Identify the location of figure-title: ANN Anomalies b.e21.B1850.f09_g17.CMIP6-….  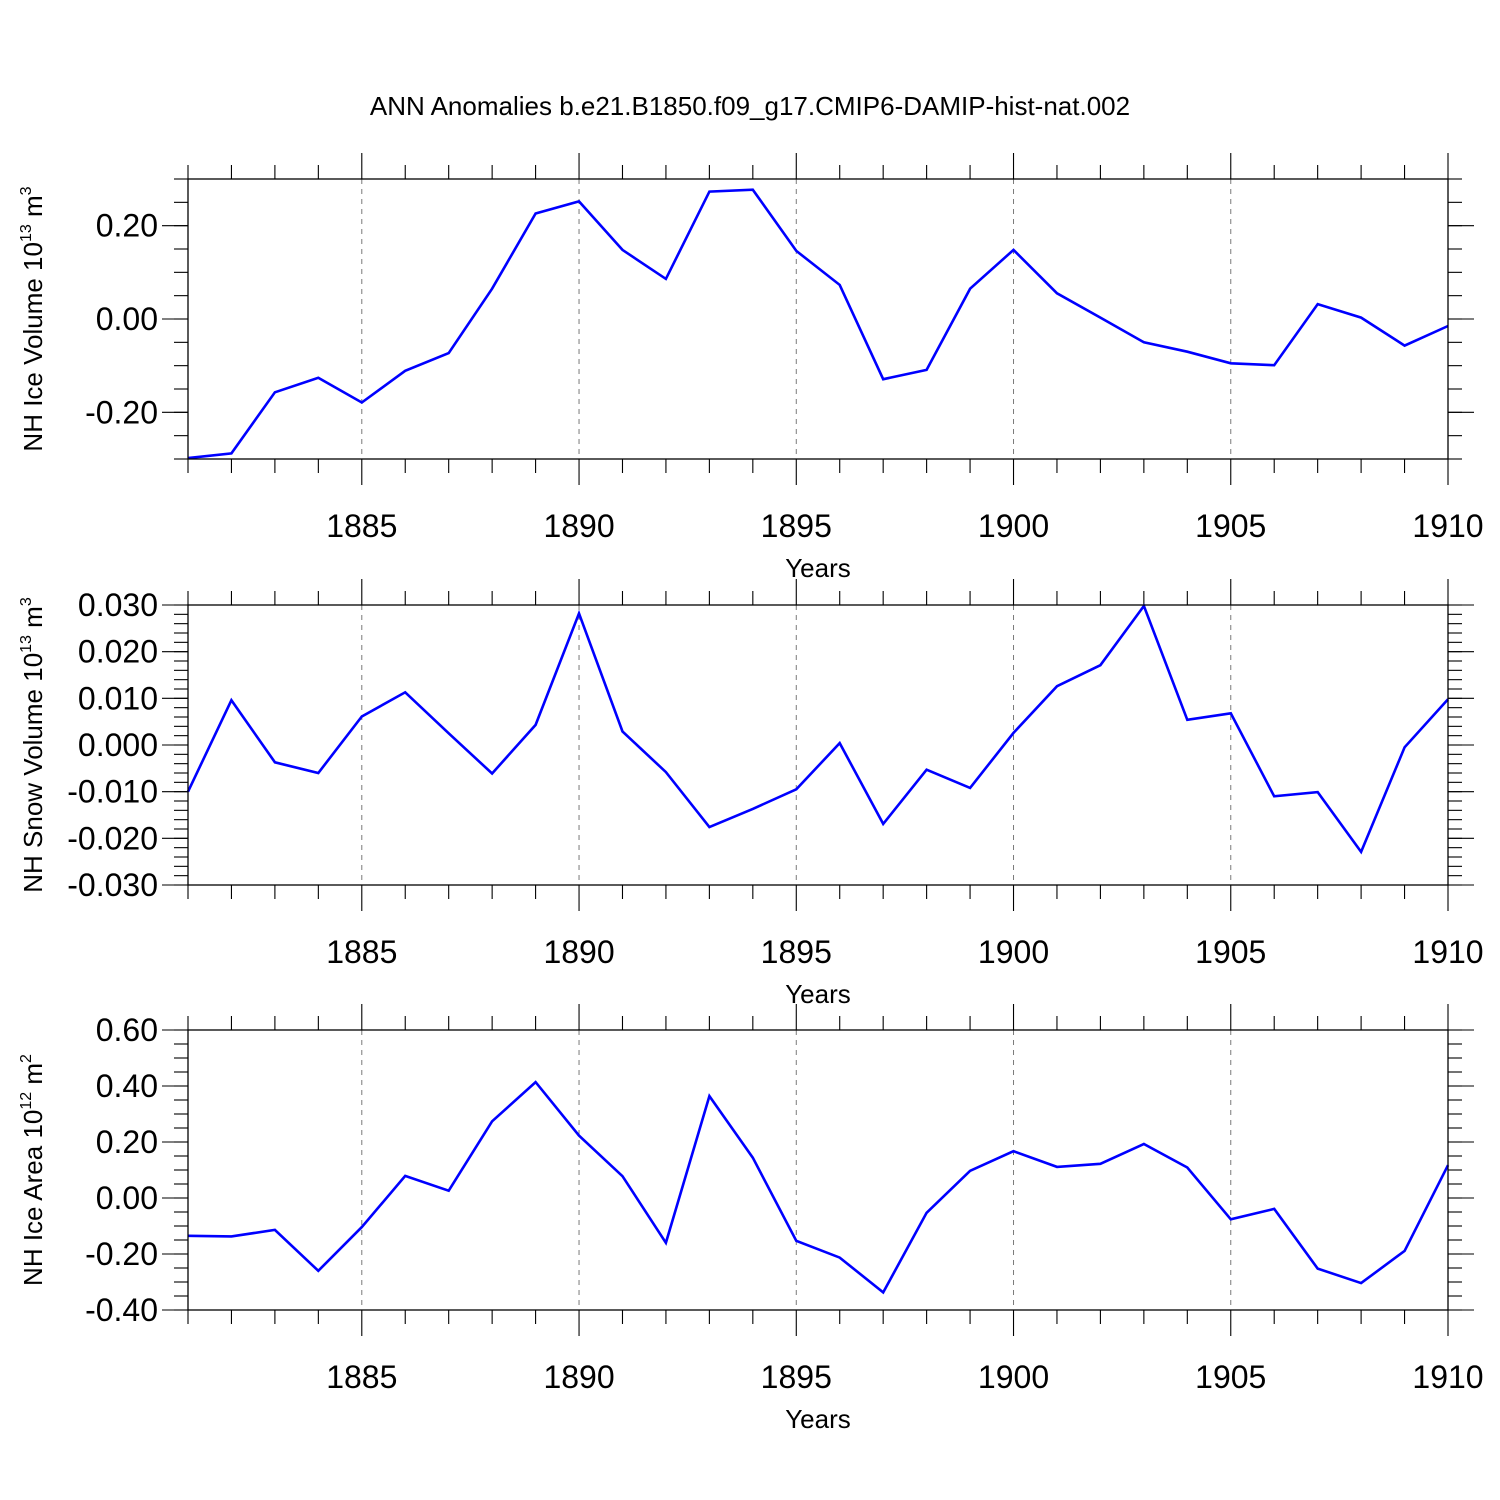
(750, 106).